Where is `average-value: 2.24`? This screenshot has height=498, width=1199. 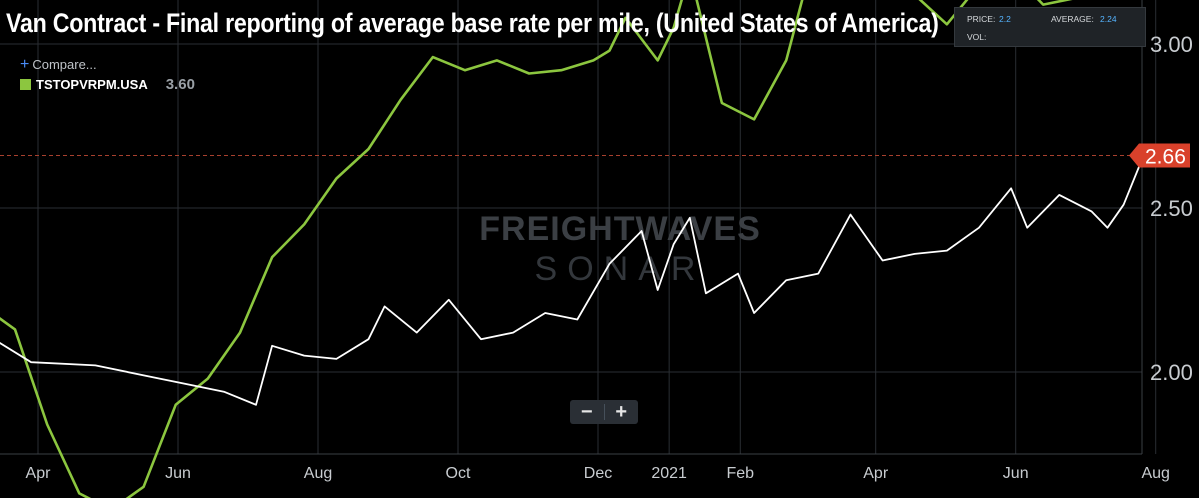
average-value: 2.24 is located at coordinates (1108, 19).